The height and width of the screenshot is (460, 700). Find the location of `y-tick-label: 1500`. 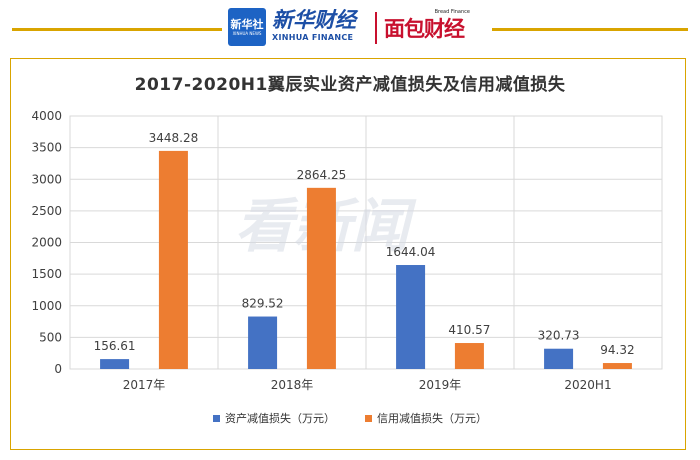

y-tick-label: 1500 is located at coordinates (46, 274).